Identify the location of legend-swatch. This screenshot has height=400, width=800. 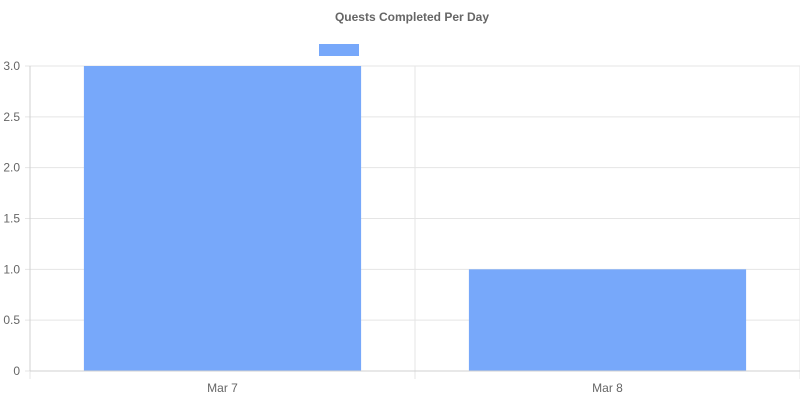
(339, 50).